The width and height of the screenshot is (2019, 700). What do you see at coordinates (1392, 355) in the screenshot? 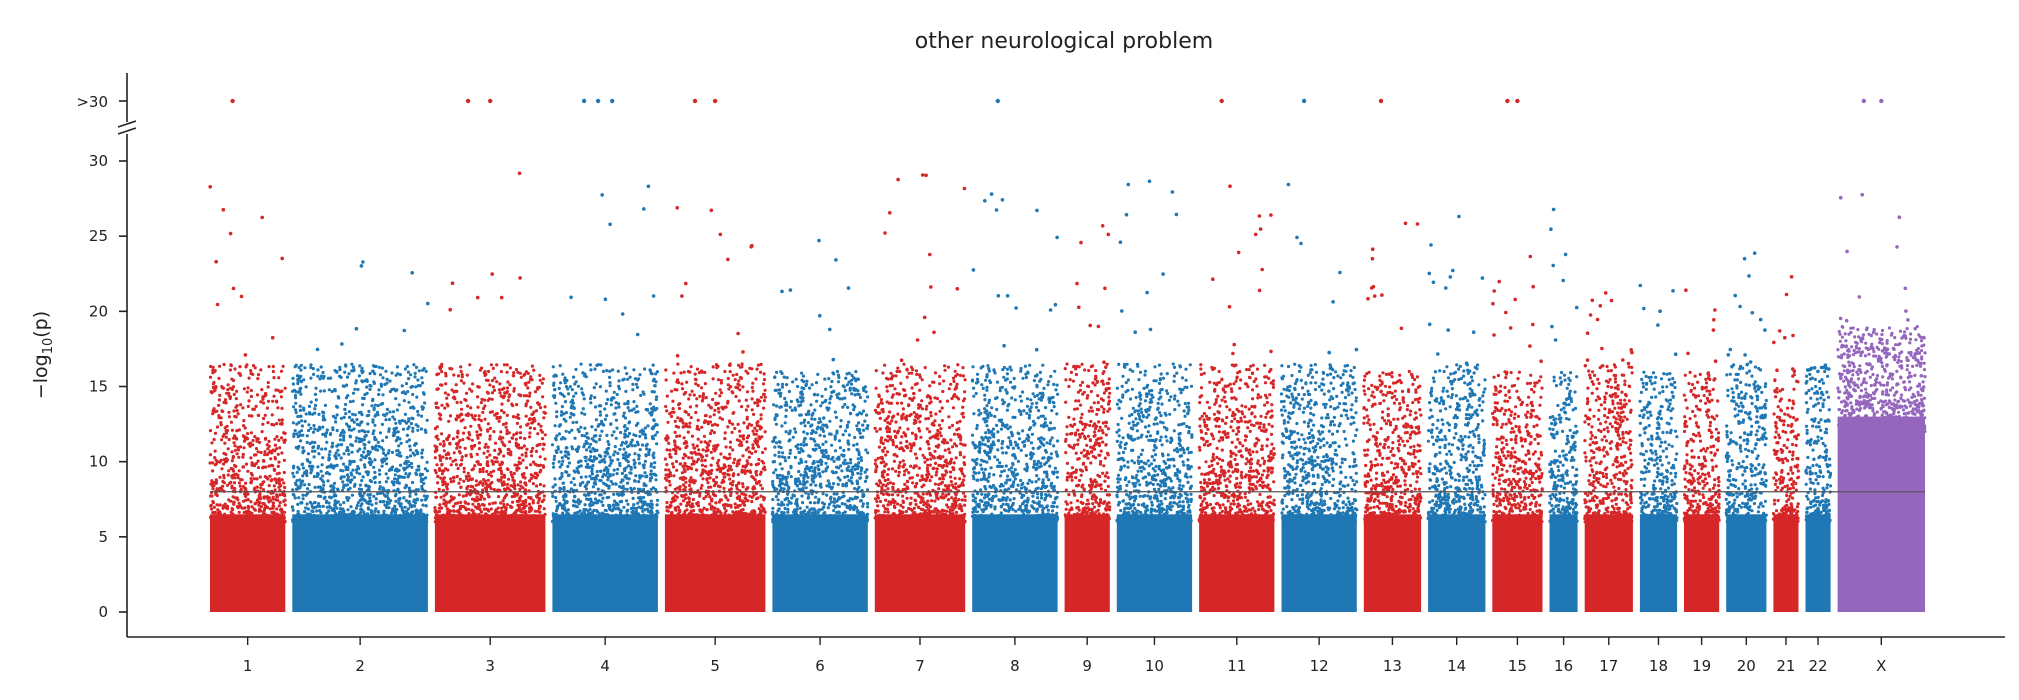
I see `chromosome-13-points` at bounding box center [1392, 355].